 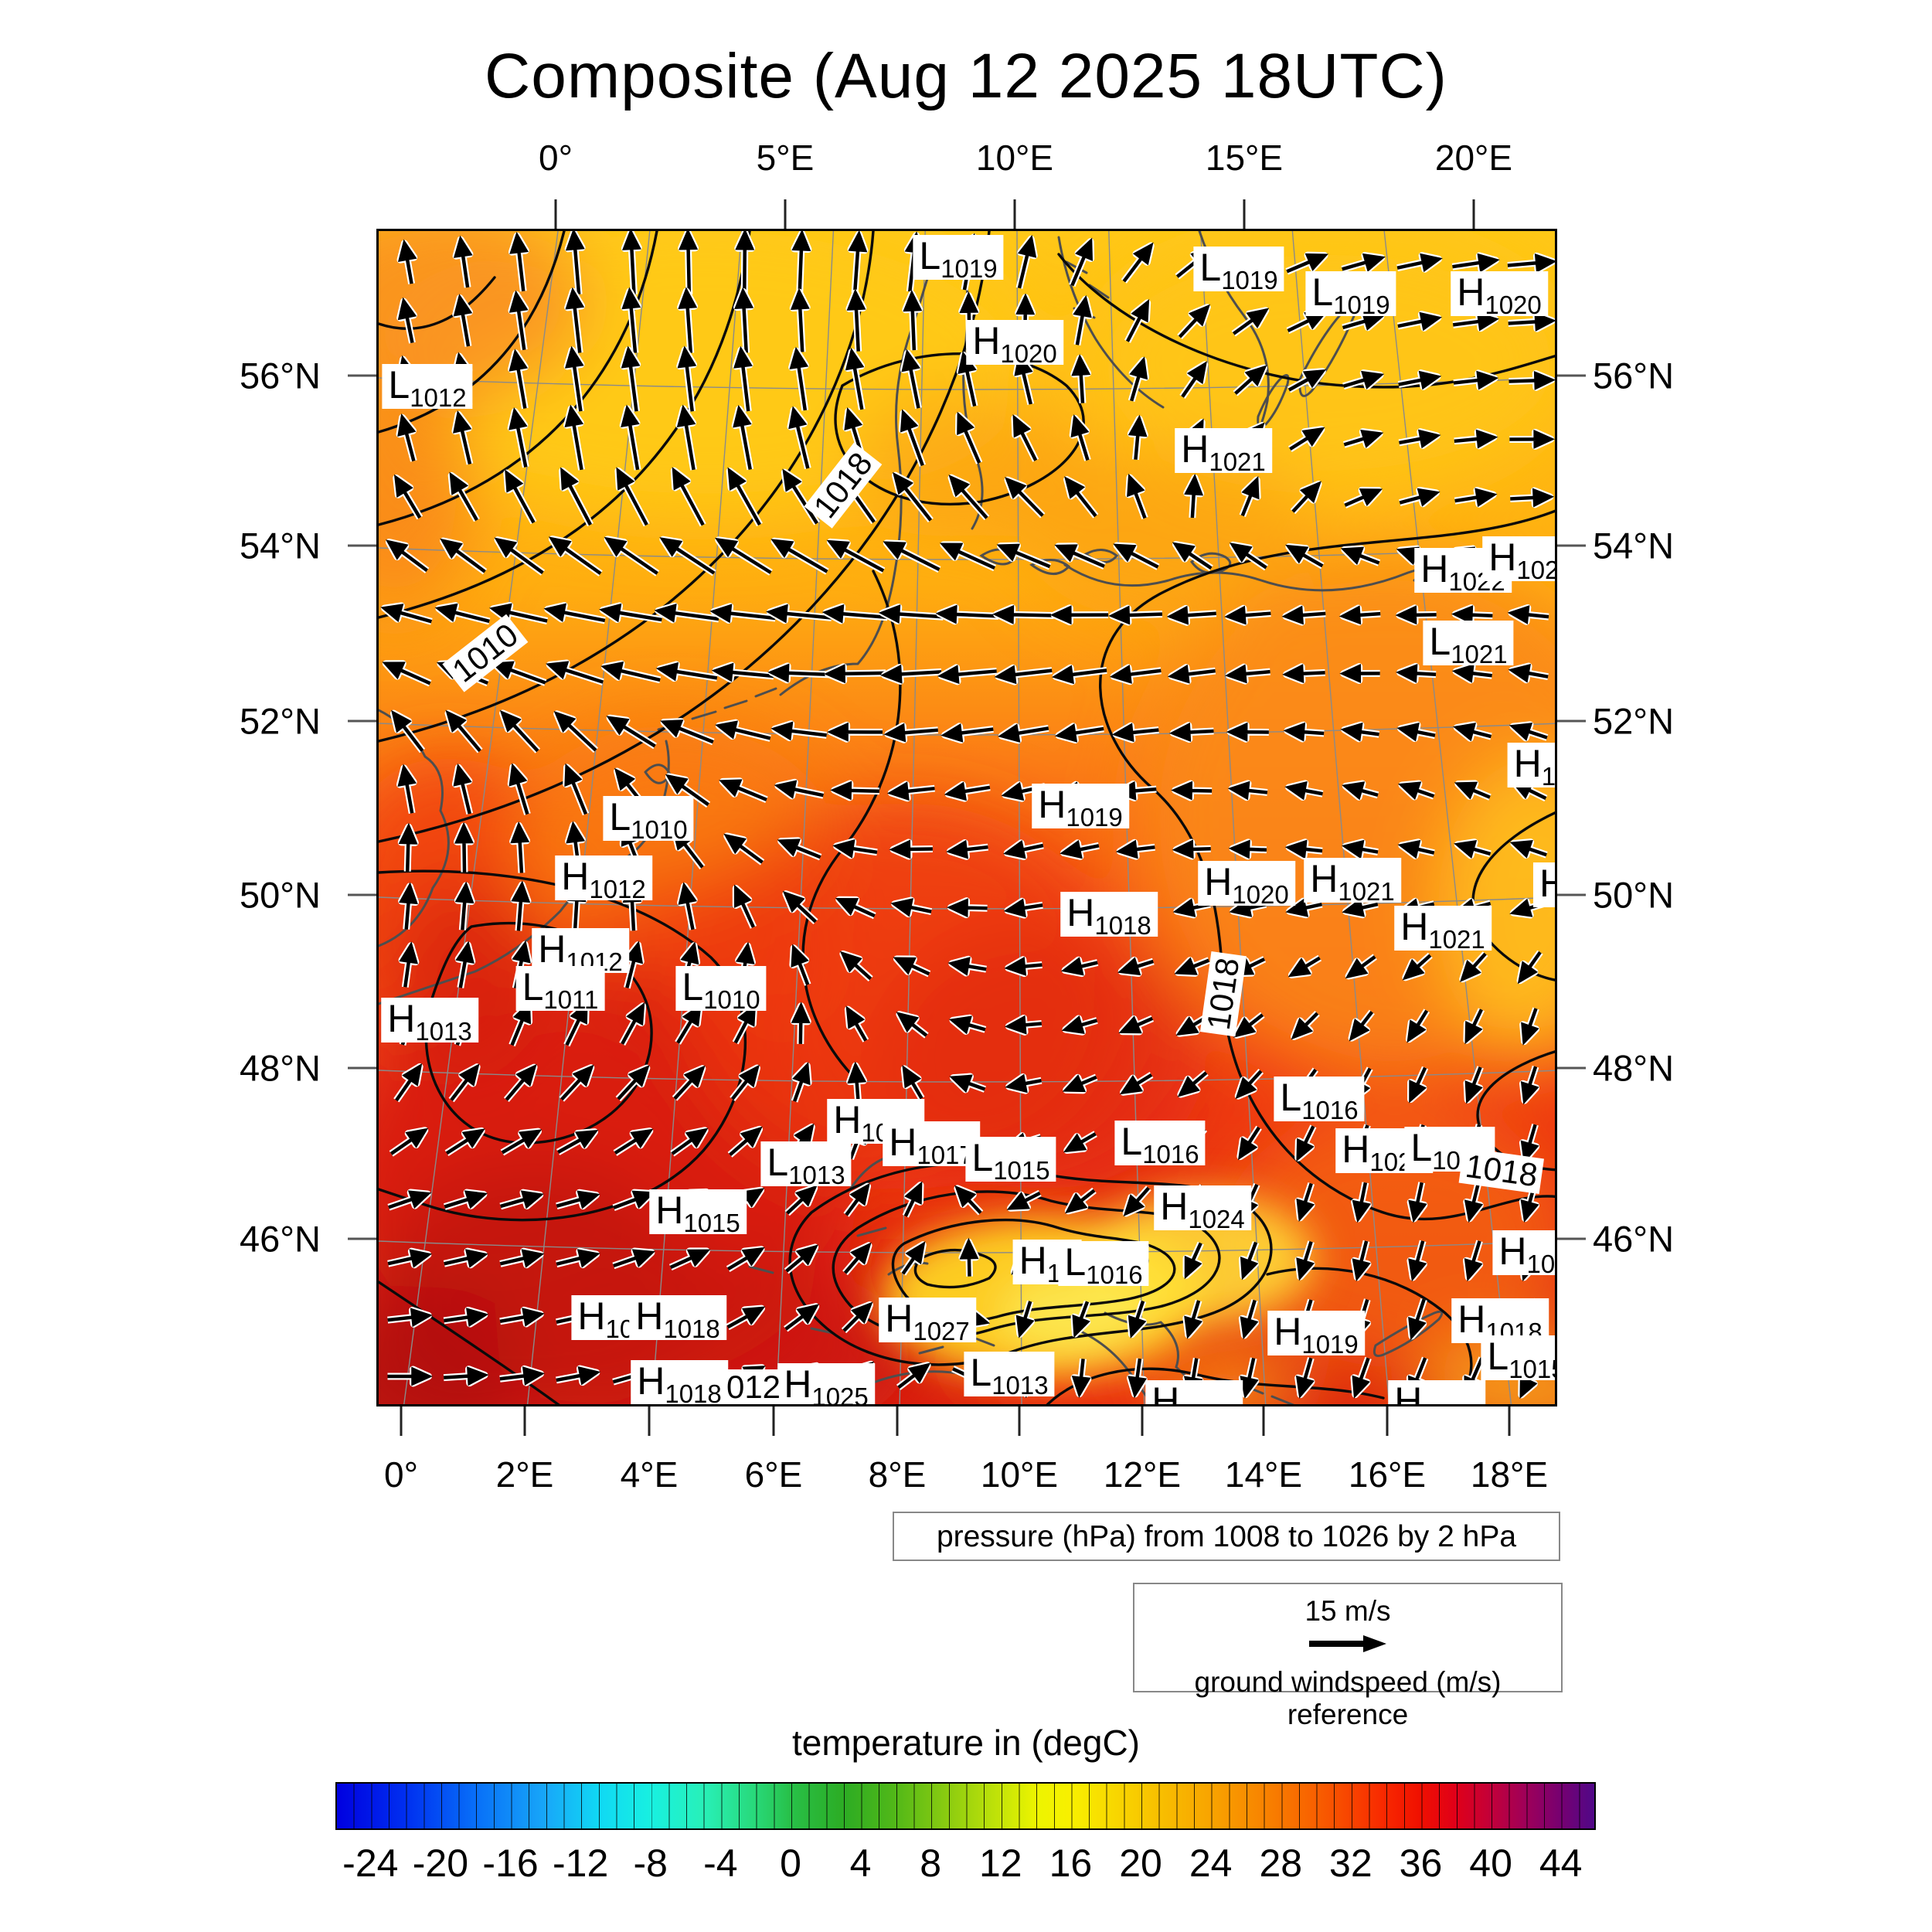 What do you see at coordinates (928, 1321) in the screenshot?
I see `pressure-center-label: H1027` at bounding box center [928, 1321].